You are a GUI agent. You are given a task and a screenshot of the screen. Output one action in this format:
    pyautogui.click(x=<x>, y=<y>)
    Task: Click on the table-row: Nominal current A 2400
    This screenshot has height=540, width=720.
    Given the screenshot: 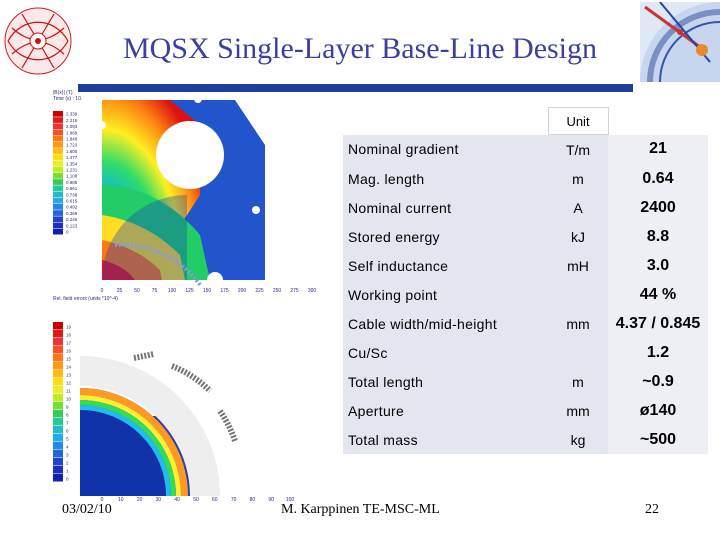 What is the action you would take?
    pyautogui.click(x=525, y=207)
    